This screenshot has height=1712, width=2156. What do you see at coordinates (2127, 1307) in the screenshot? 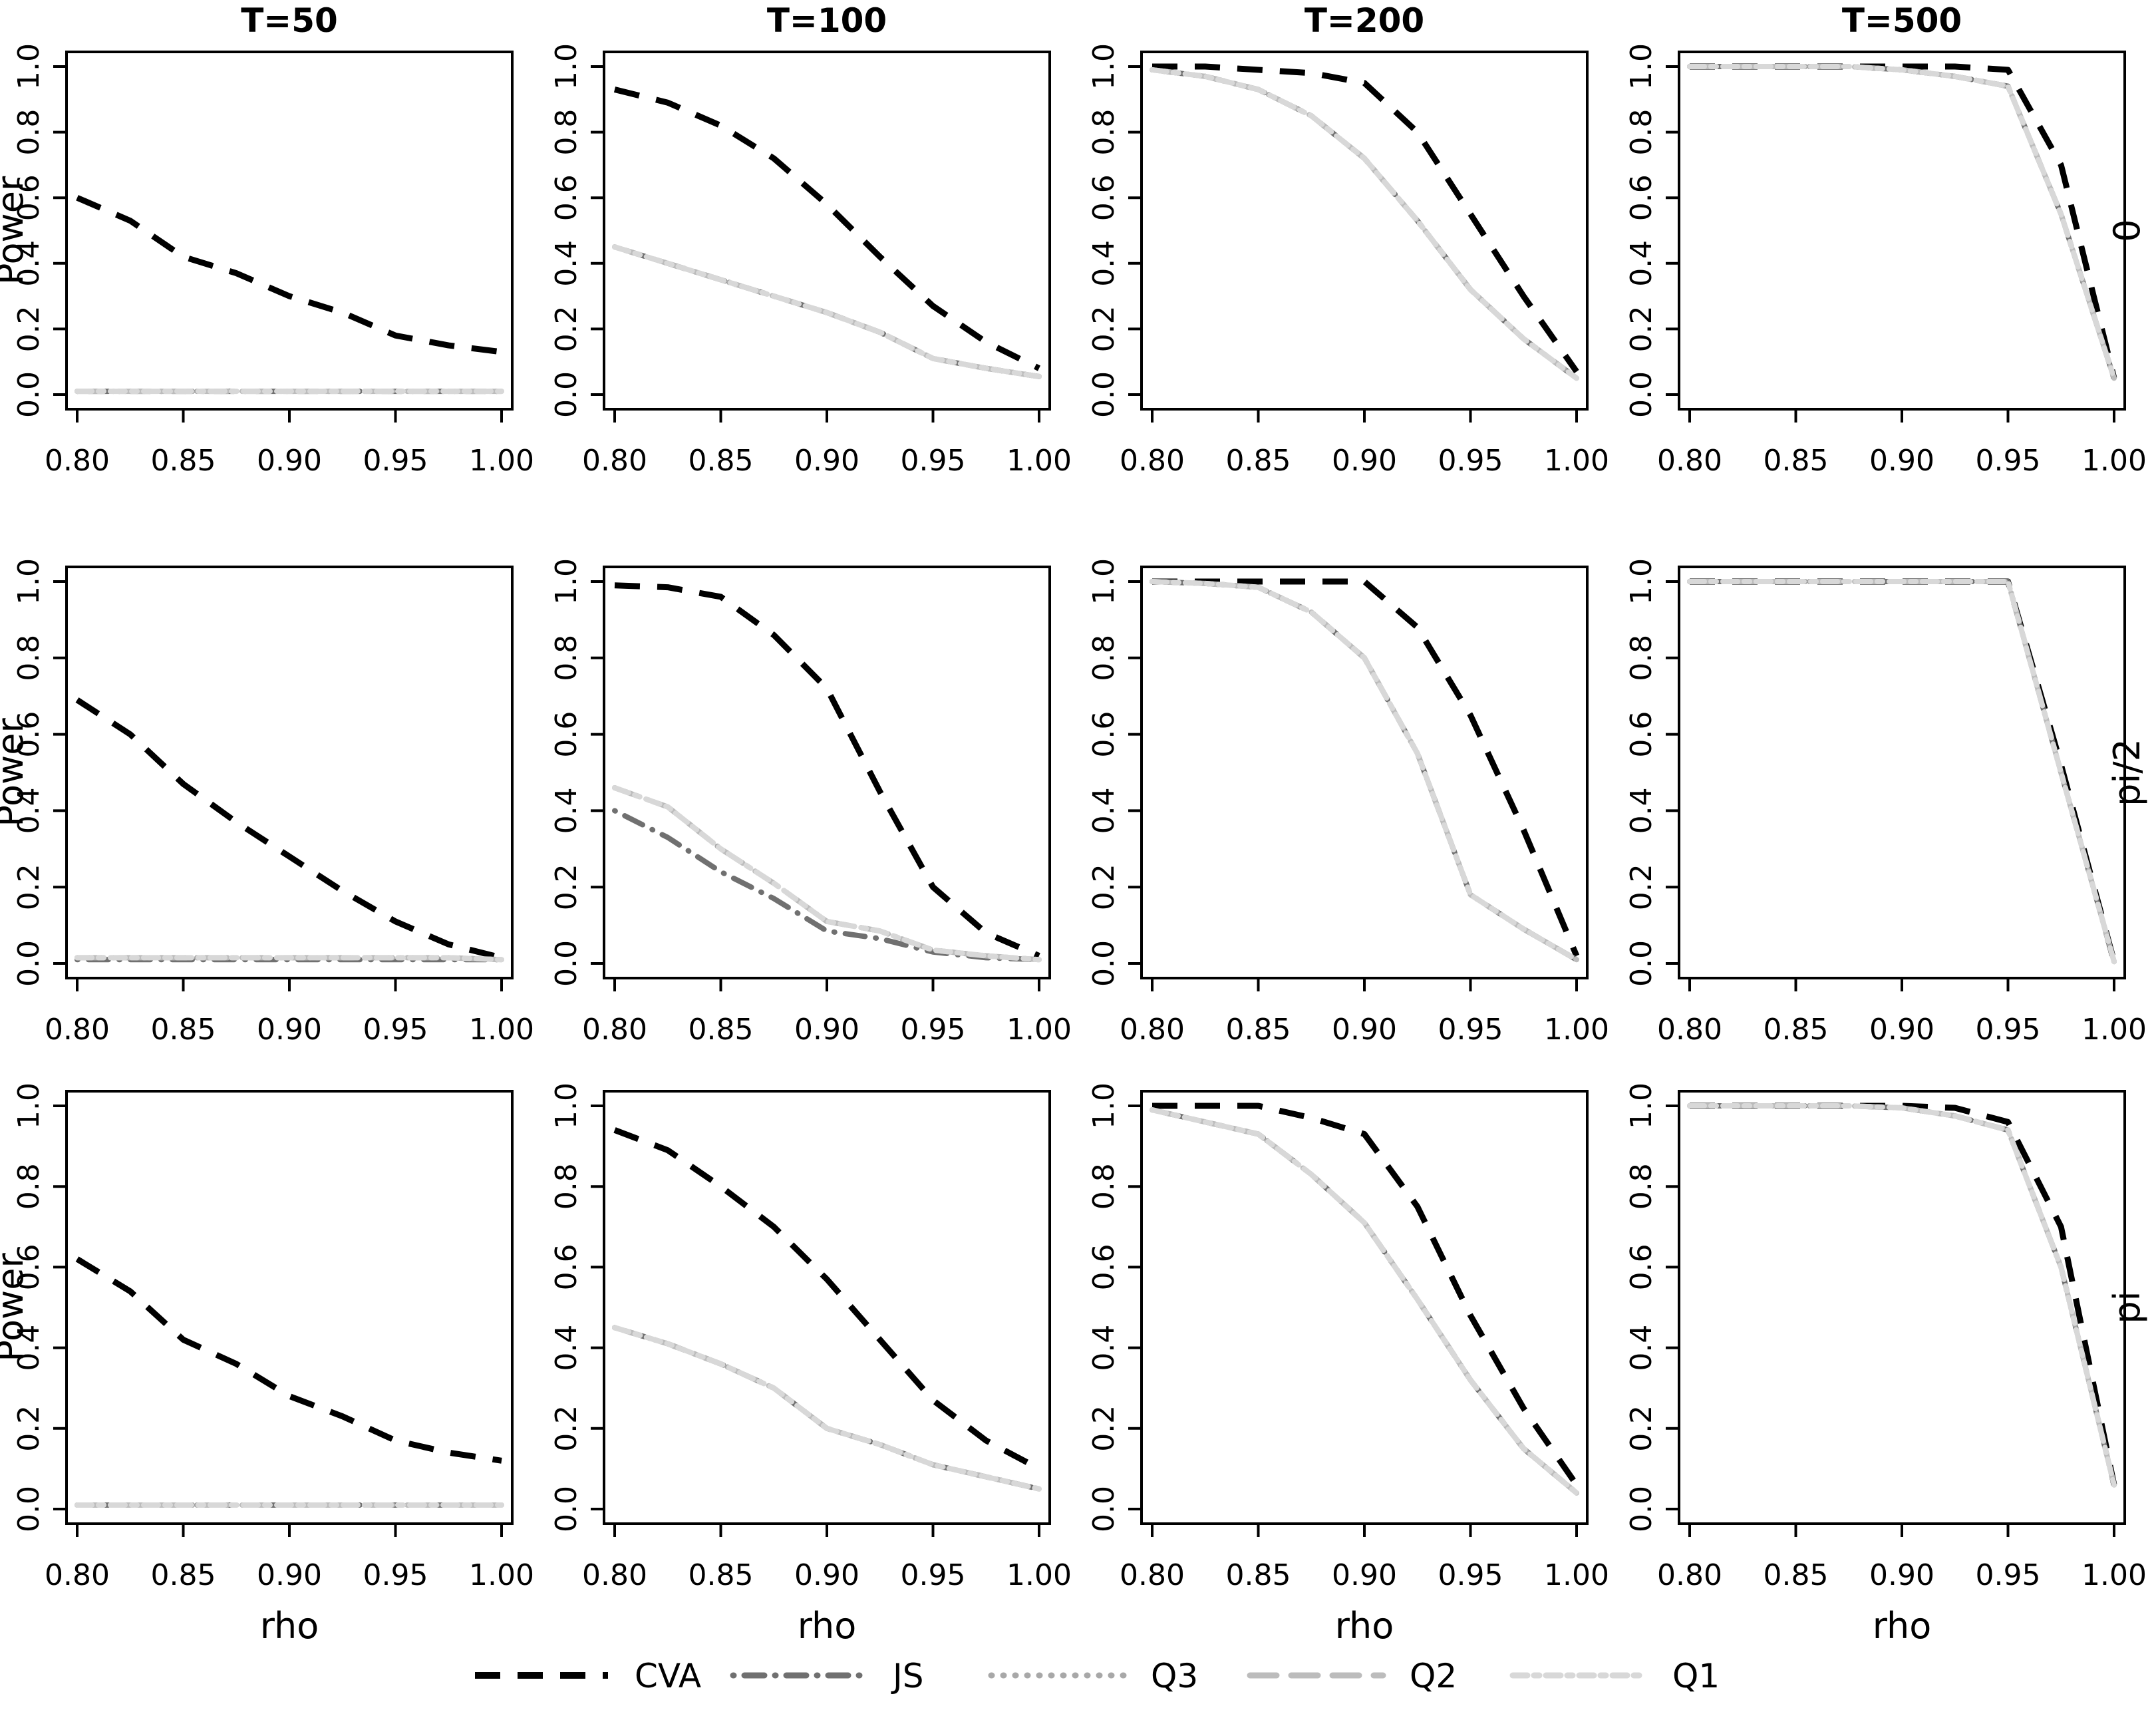
I see `row-label: pi` at bounding box center [2127, 1307].